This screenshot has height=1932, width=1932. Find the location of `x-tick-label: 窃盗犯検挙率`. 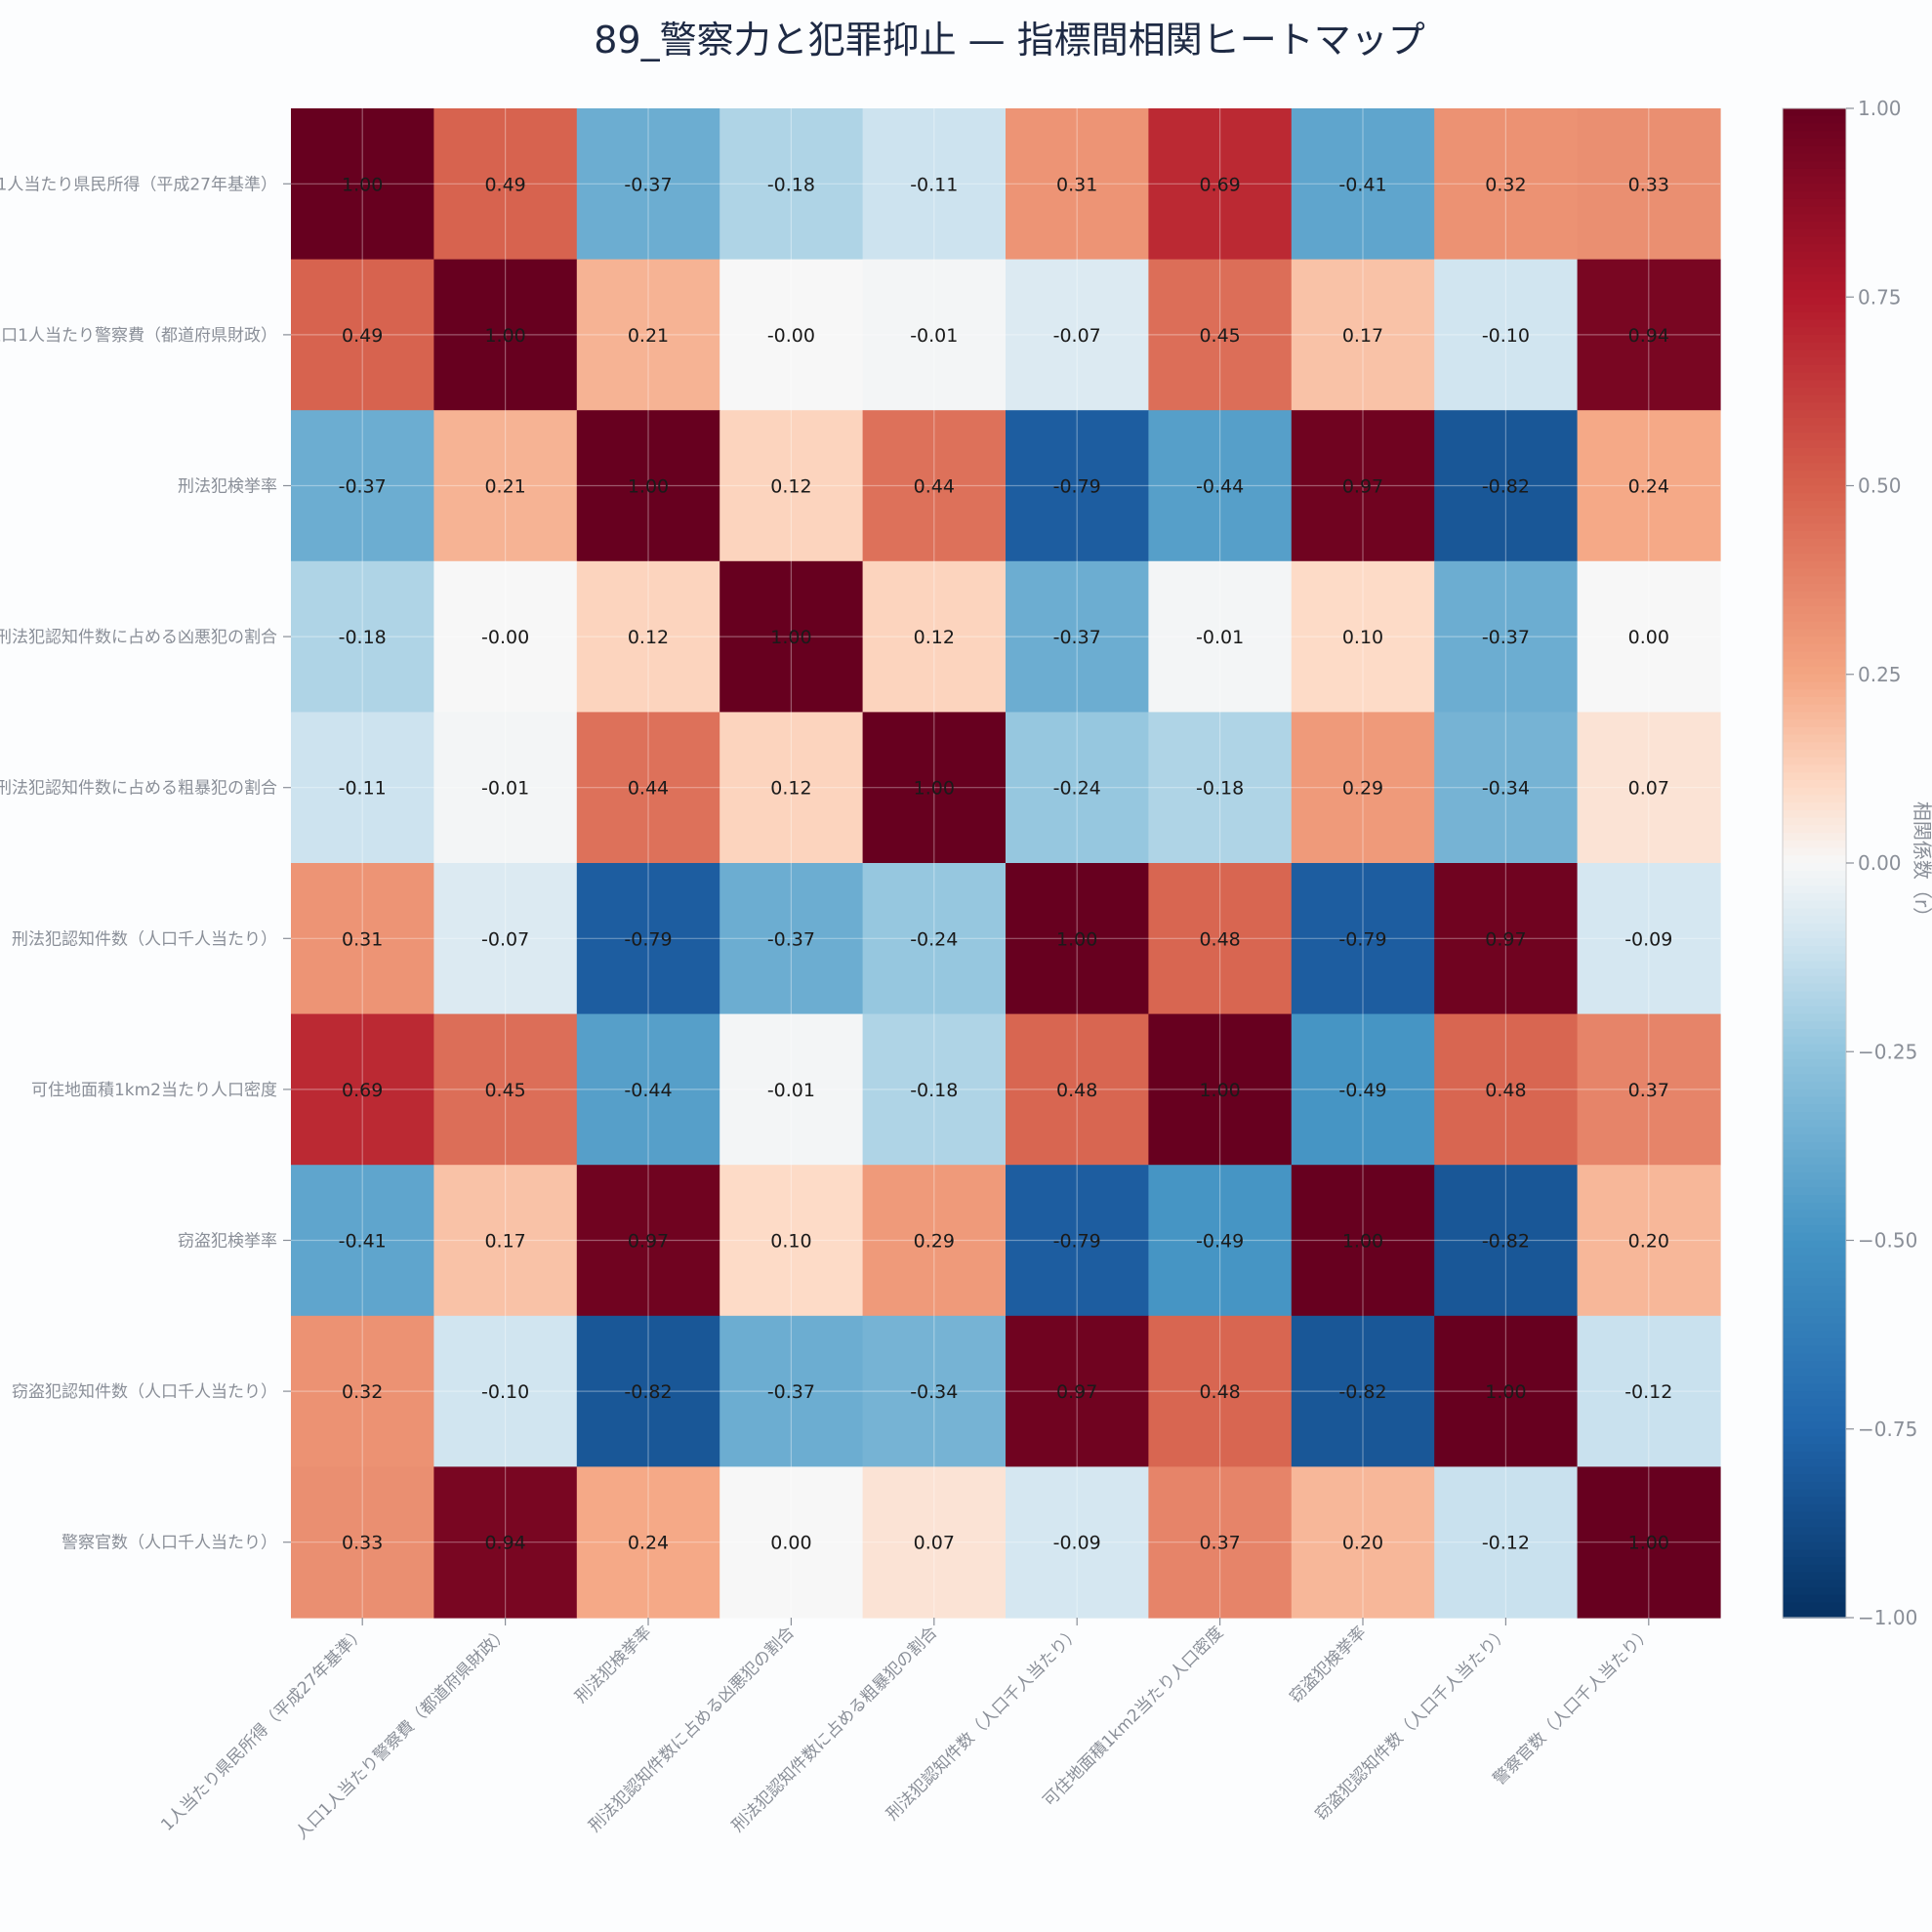

x-tick-label: 窃盗犯検挙率 is located at coordinates (1328, 1664).